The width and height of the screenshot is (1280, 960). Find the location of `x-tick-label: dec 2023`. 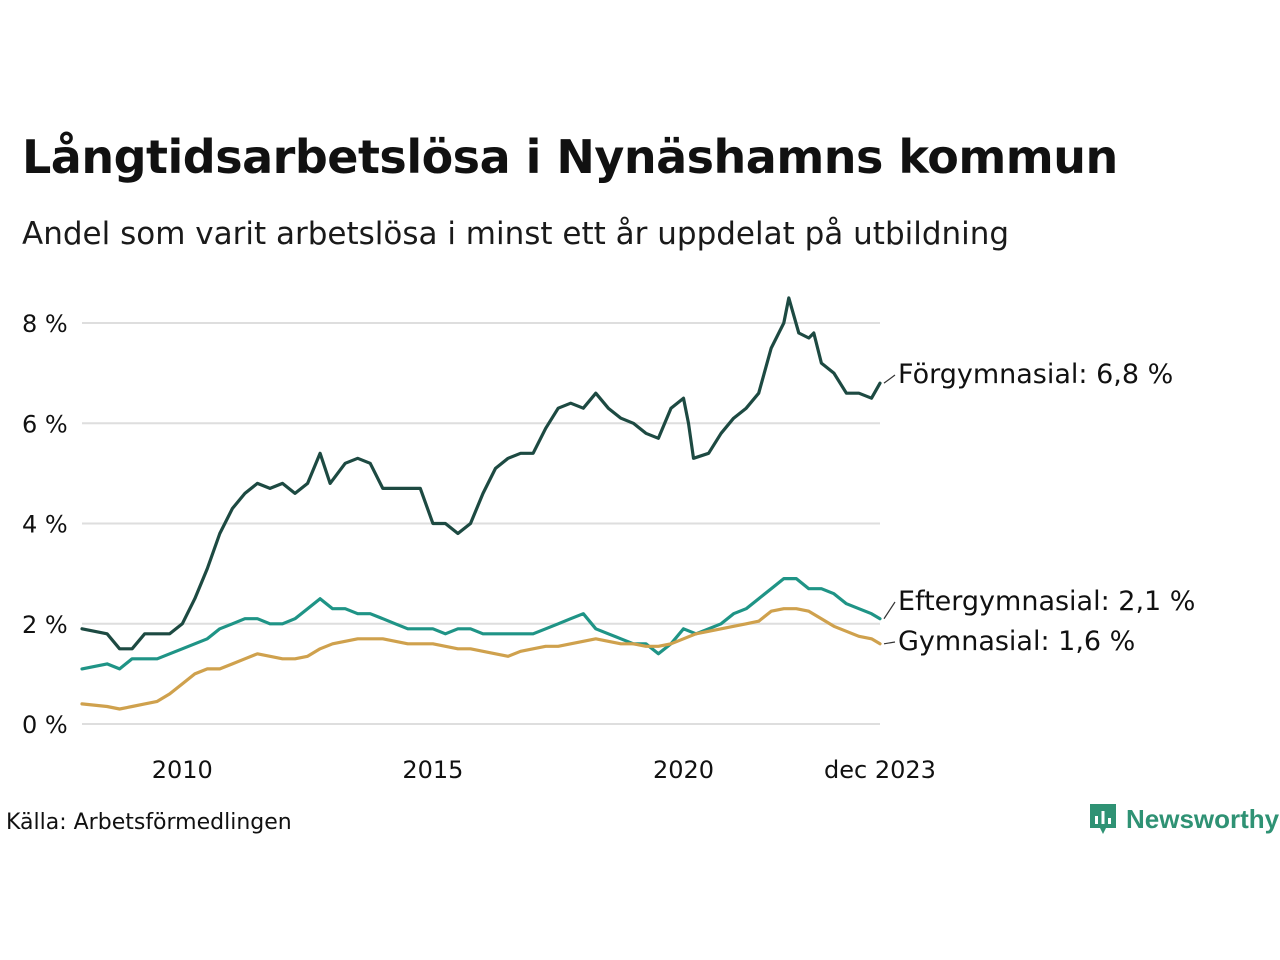

x-tick-label: dec 2023 is located at coordinates (880, 770).